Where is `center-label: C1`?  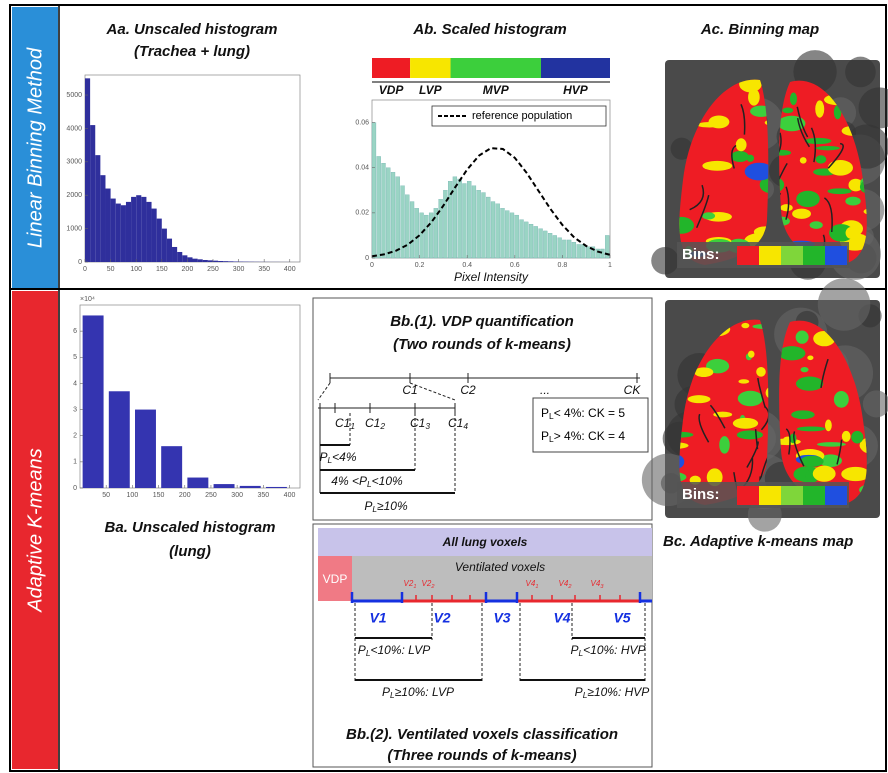
center-label: C1 is located at coordinates (409, 390).